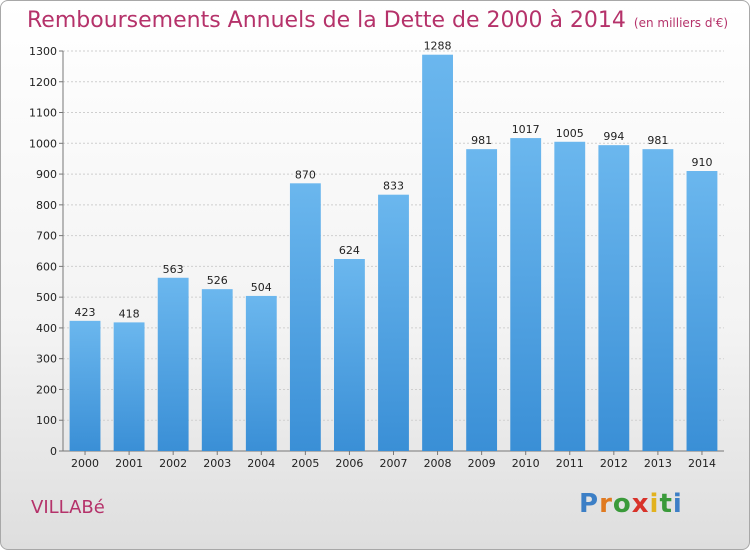  What do you see at coordinates (173, 463) in the screenshot?
I see `x-tick-label: 2002` at bounding box center [173, 463].